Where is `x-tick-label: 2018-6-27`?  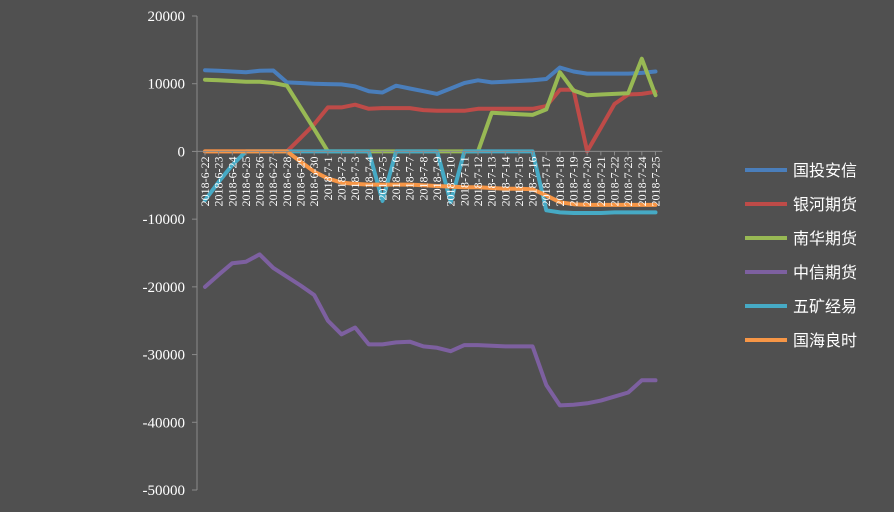 x-tick-label: 2018-6-27 is located at coordinates (273, 181).